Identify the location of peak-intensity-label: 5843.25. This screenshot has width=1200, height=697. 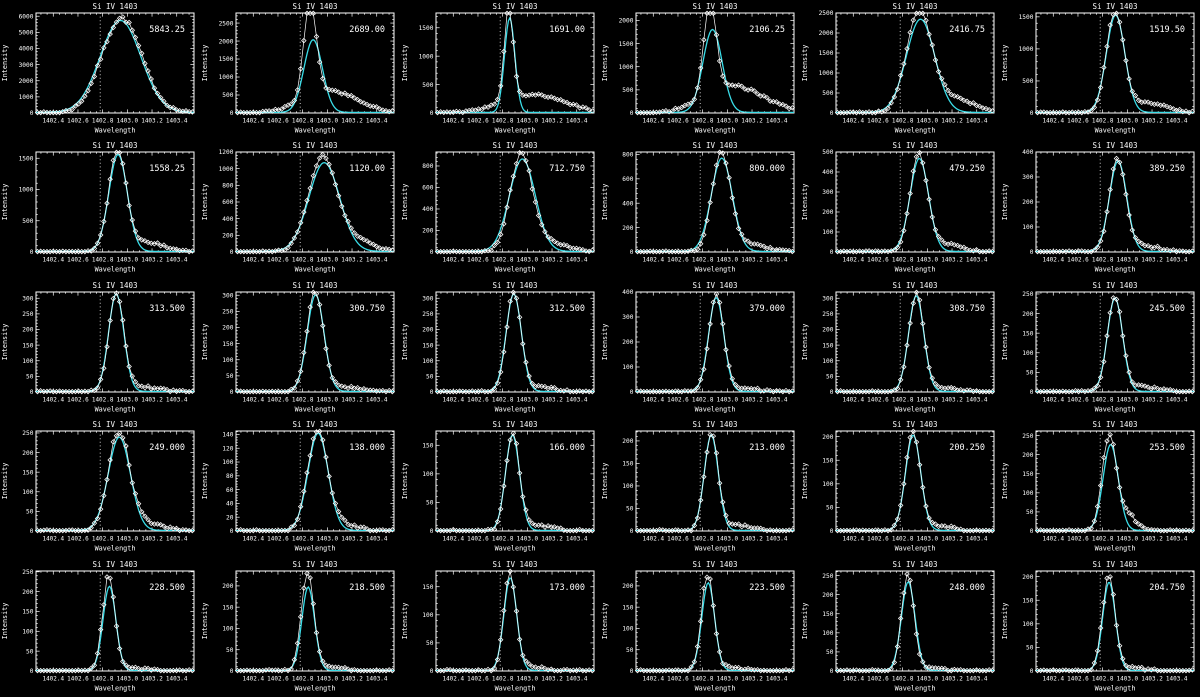
(167, 30).